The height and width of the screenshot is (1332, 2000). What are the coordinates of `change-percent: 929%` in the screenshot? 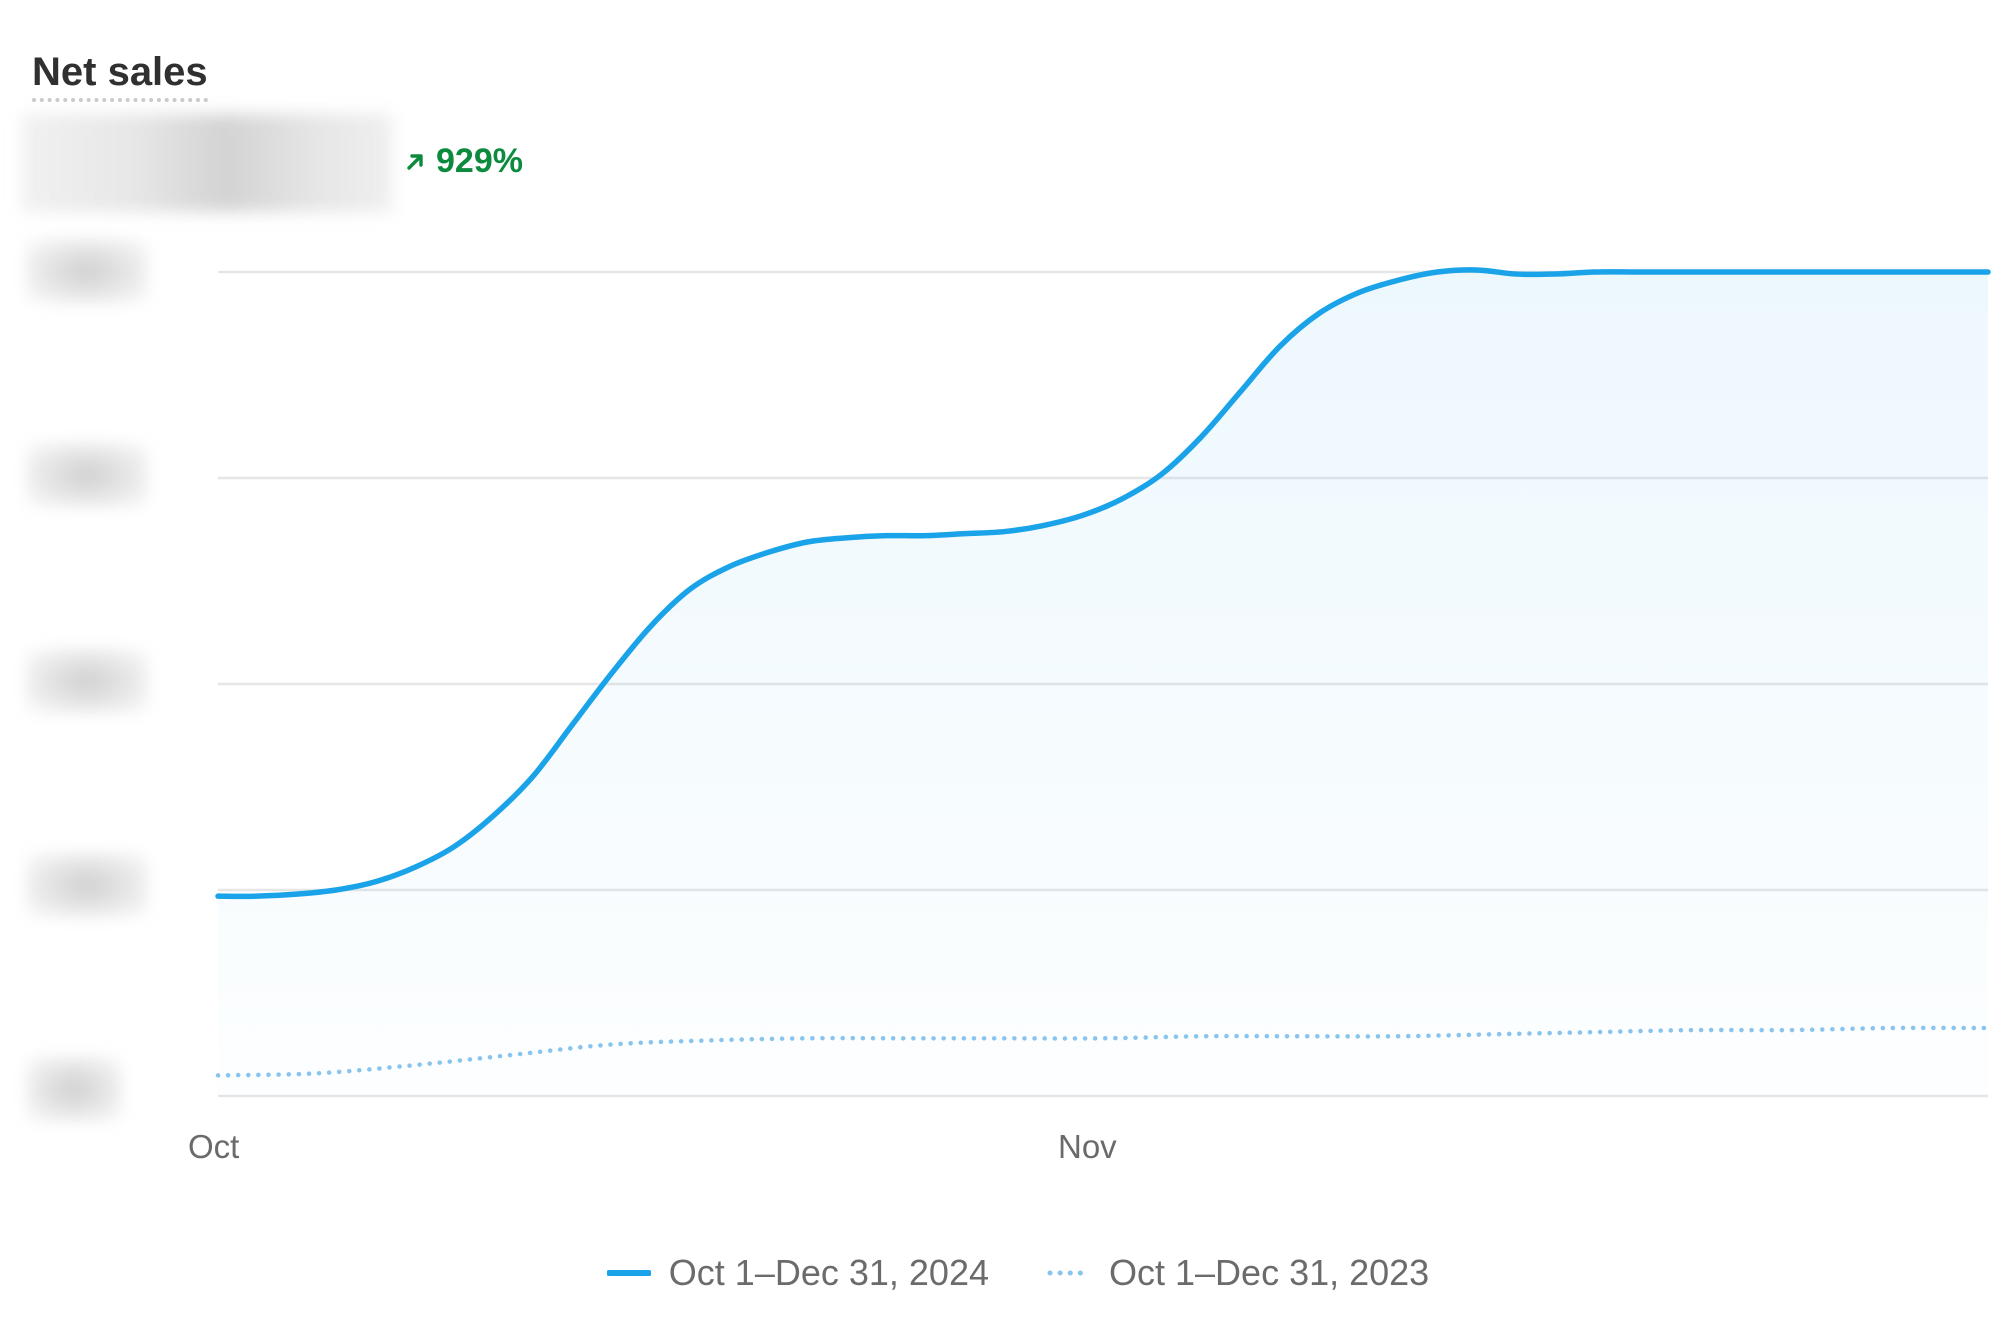 It's located at (479, 161).